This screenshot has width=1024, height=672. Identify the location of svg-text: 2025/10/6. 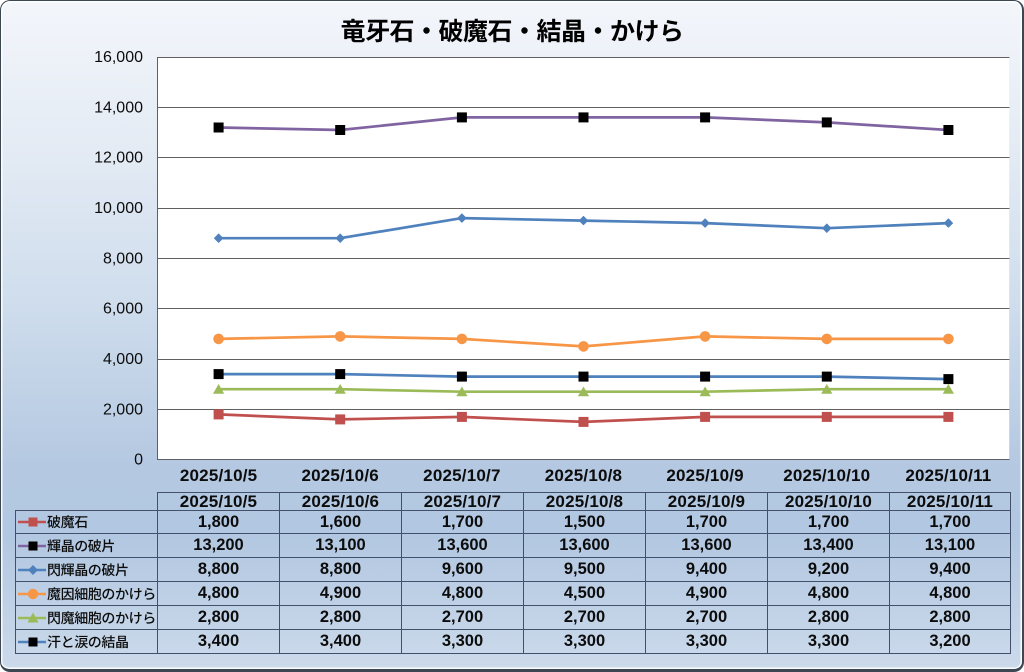
(339, 475).